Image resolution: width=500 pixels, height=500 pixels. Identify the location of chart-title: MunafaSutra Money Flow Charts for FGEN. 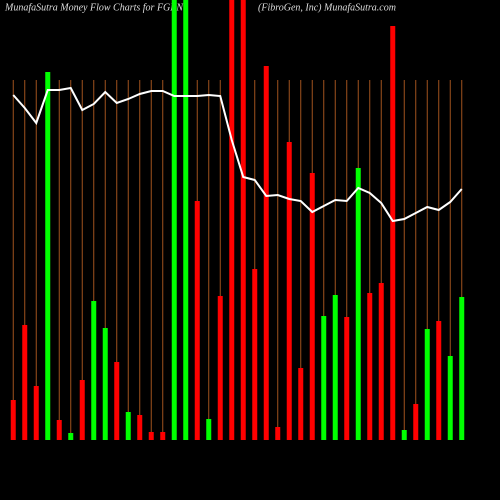
(94, 7).